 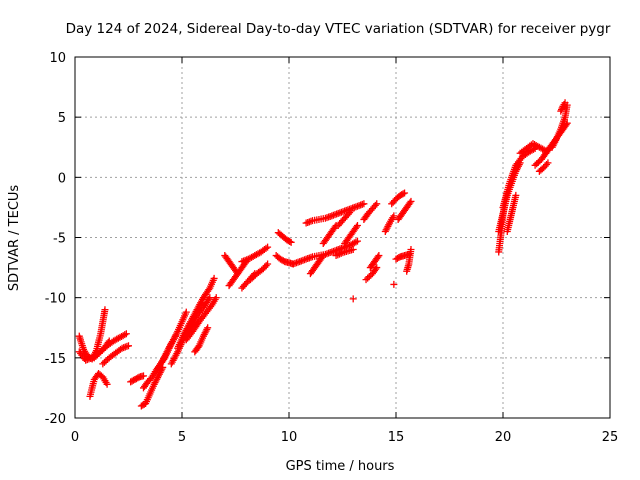 I want to click on x-tick-label: 15, so click(x=396, y=437).